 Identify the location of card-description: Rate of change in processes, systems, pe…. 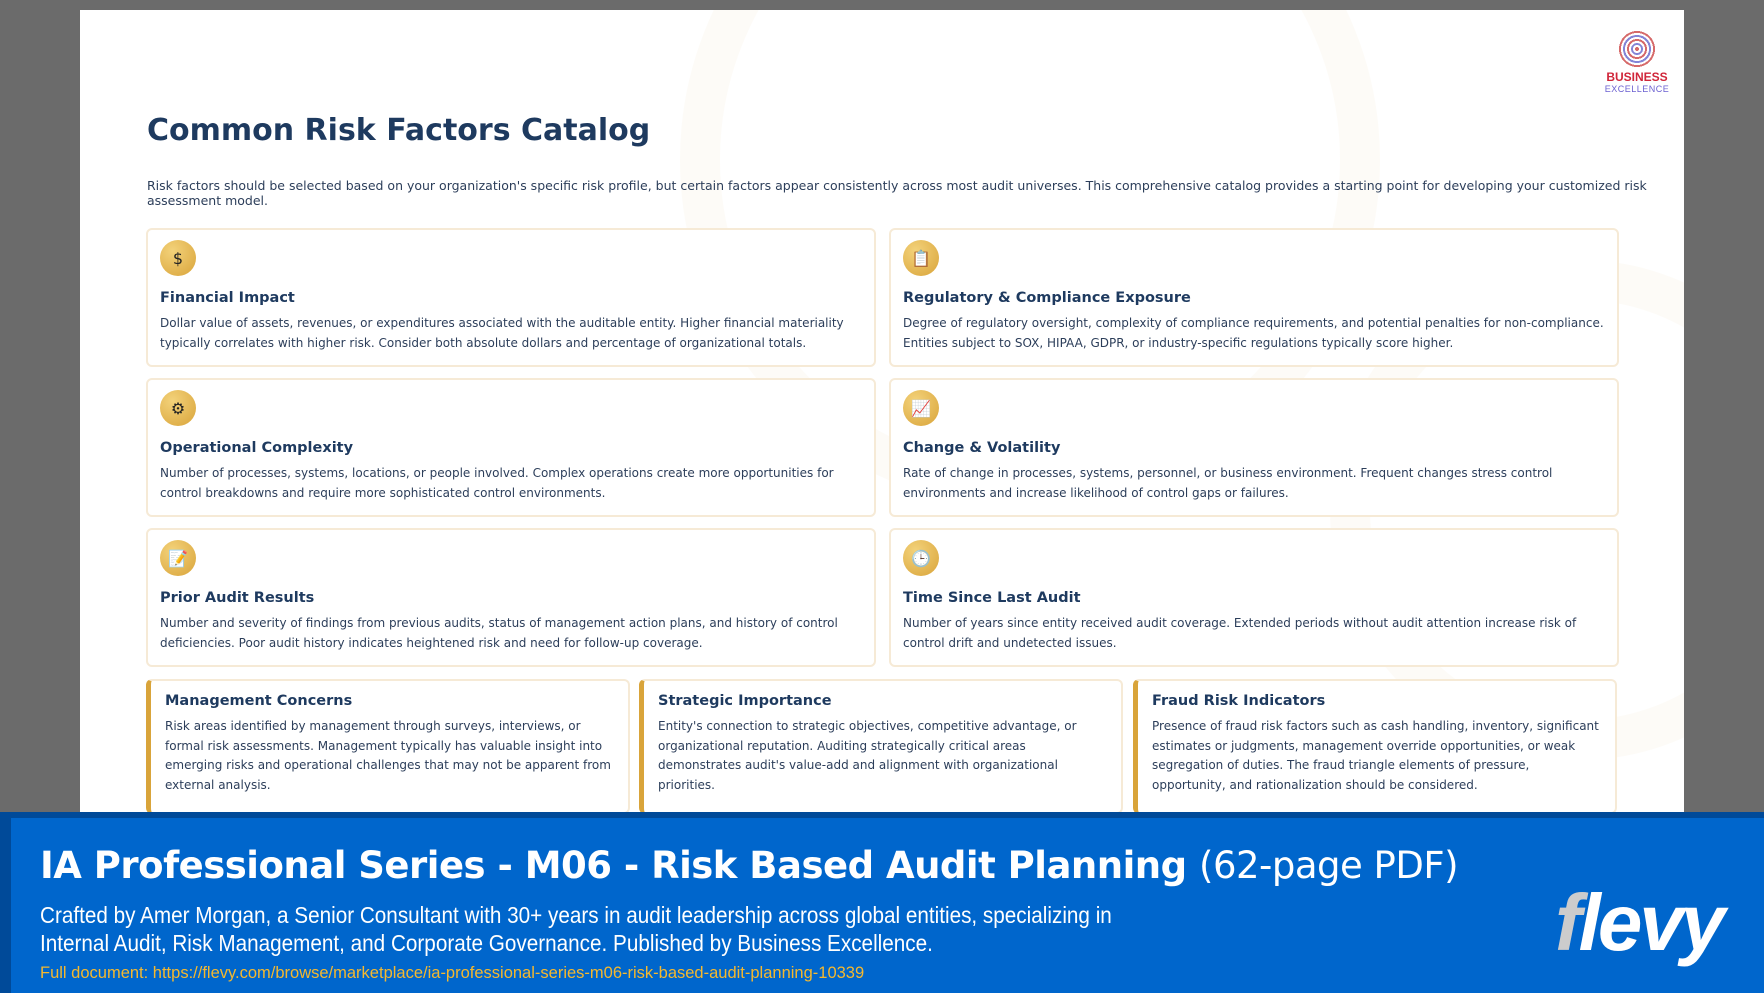
(1228, 483).